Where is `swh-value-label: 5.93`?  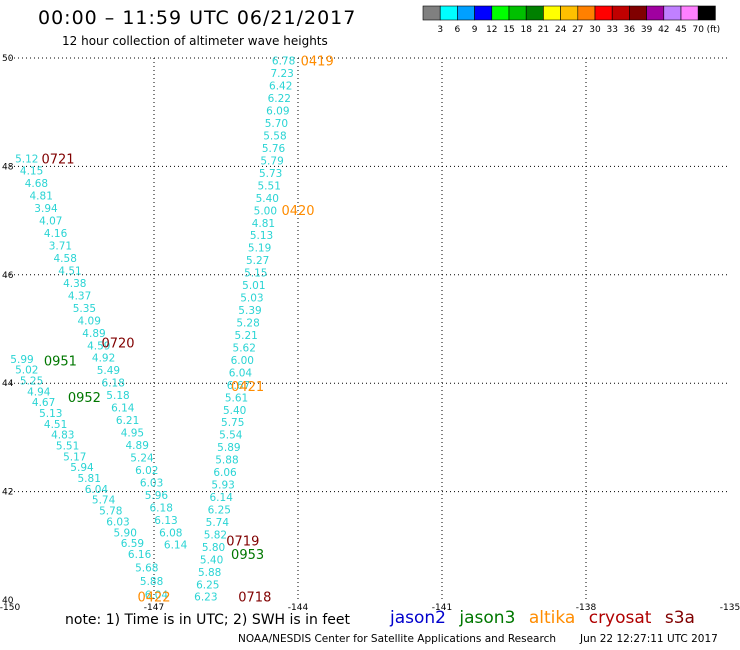 swh-value-label: 5.93 is located at coordinates (222, 486).